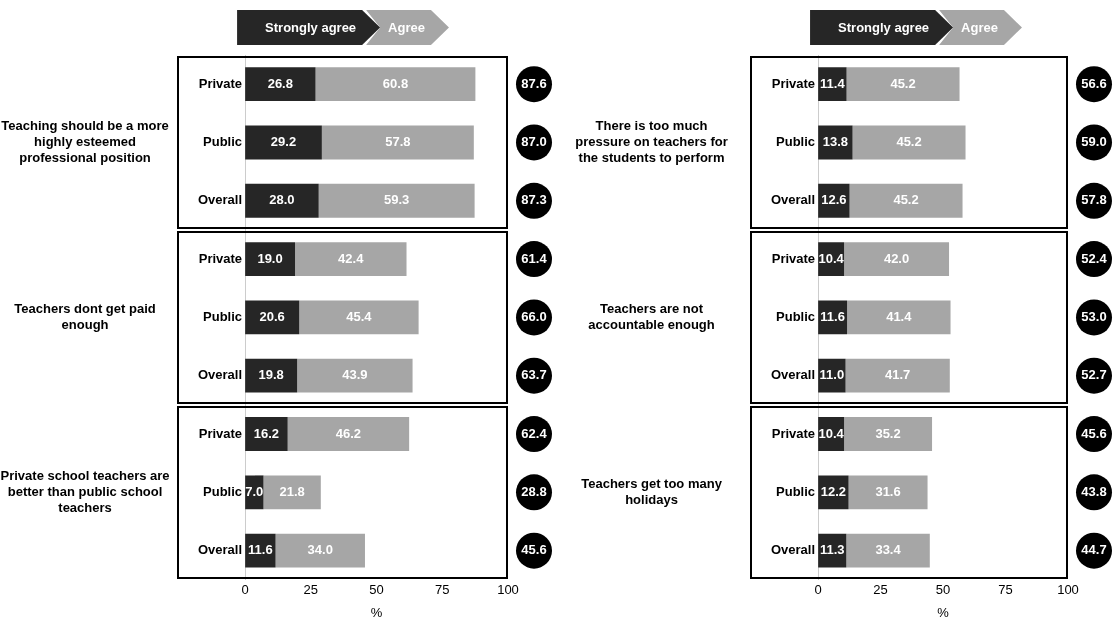 The height and width of the screenshot is (629, 1120). I want to click on data-label: 42.0, so click(896, 258).